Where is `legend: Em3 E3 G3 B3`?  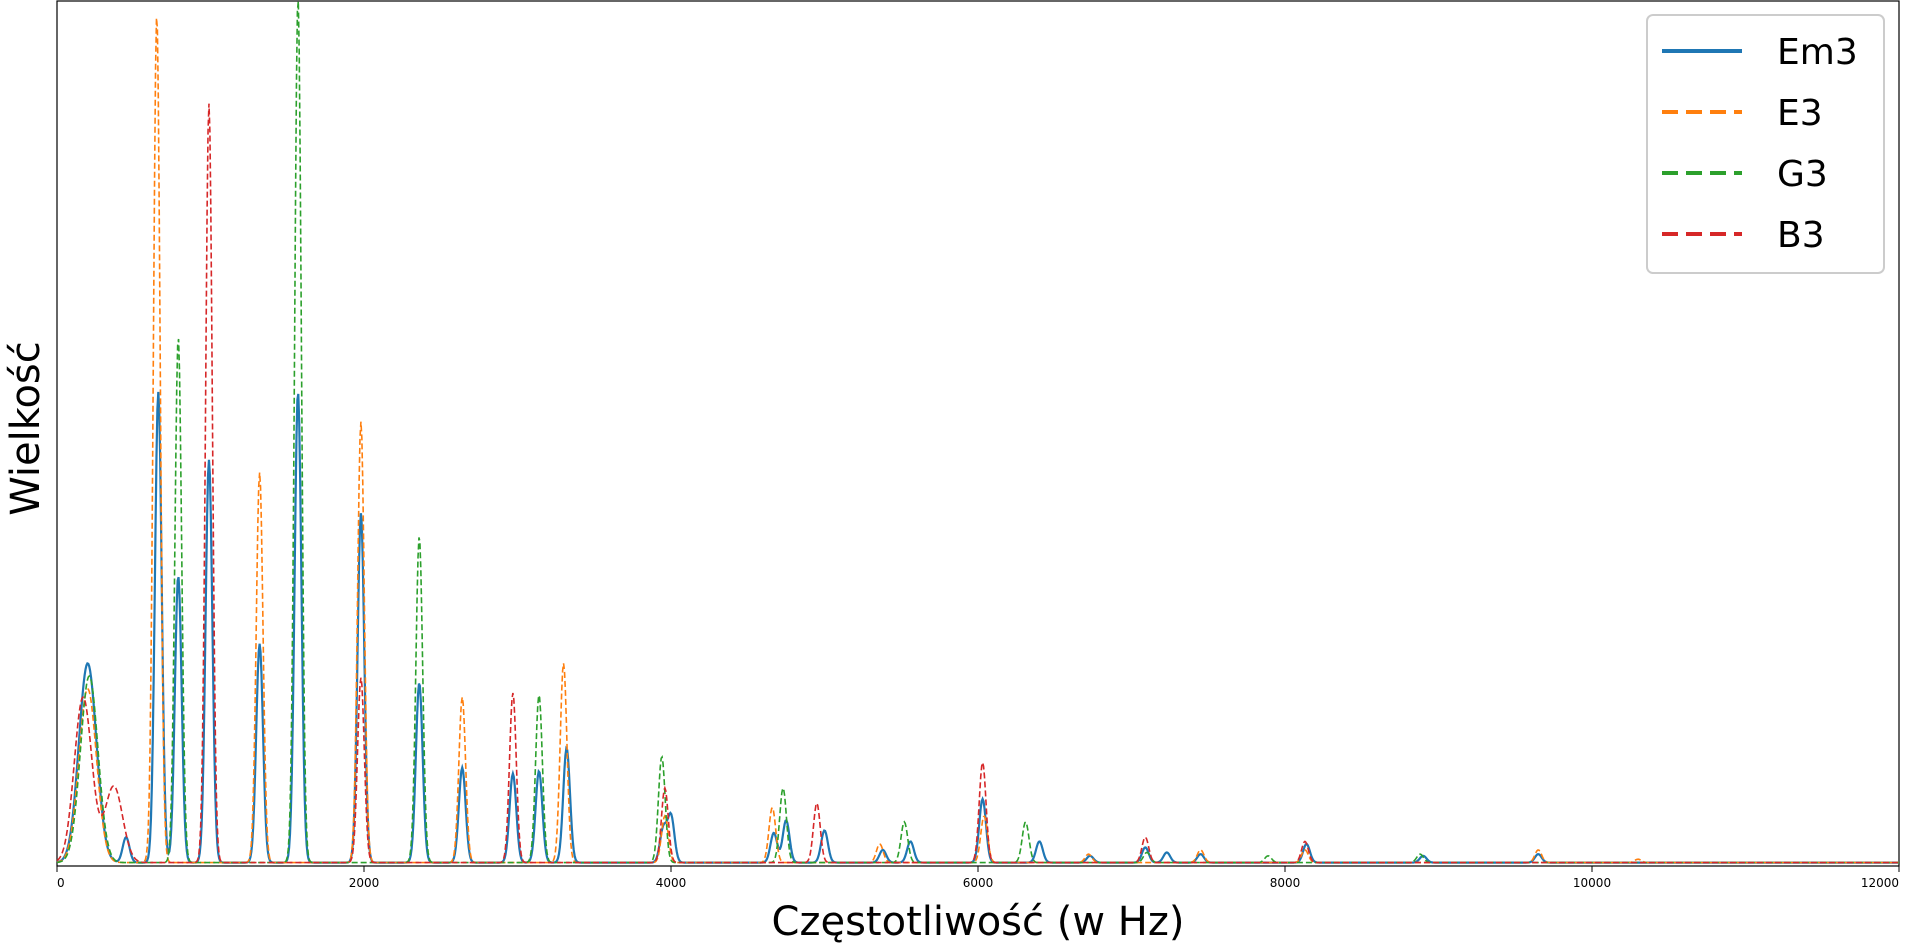 legend: Em3 E3 G3 B3 is located at coordinates (1765, 144).